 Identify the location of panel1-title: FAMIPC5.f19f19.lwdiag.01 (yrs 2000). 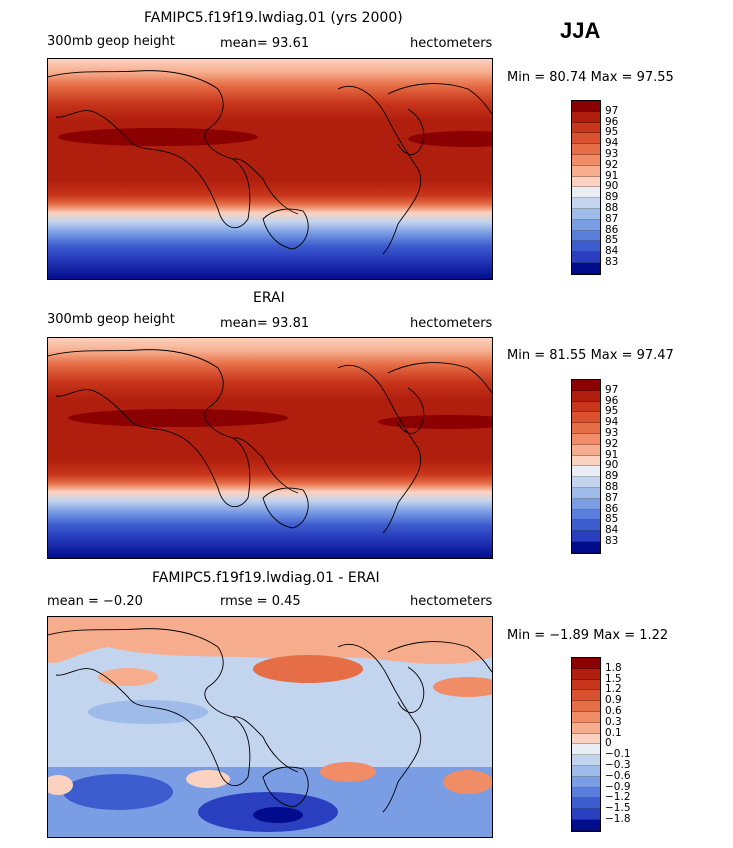
(273, 18).